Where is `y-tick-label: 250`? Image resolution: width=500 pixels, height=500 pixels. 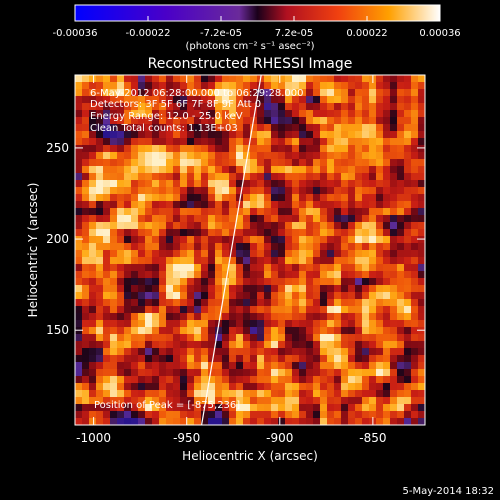 y-tick-label: 250 is located at coordinates (57, 148).